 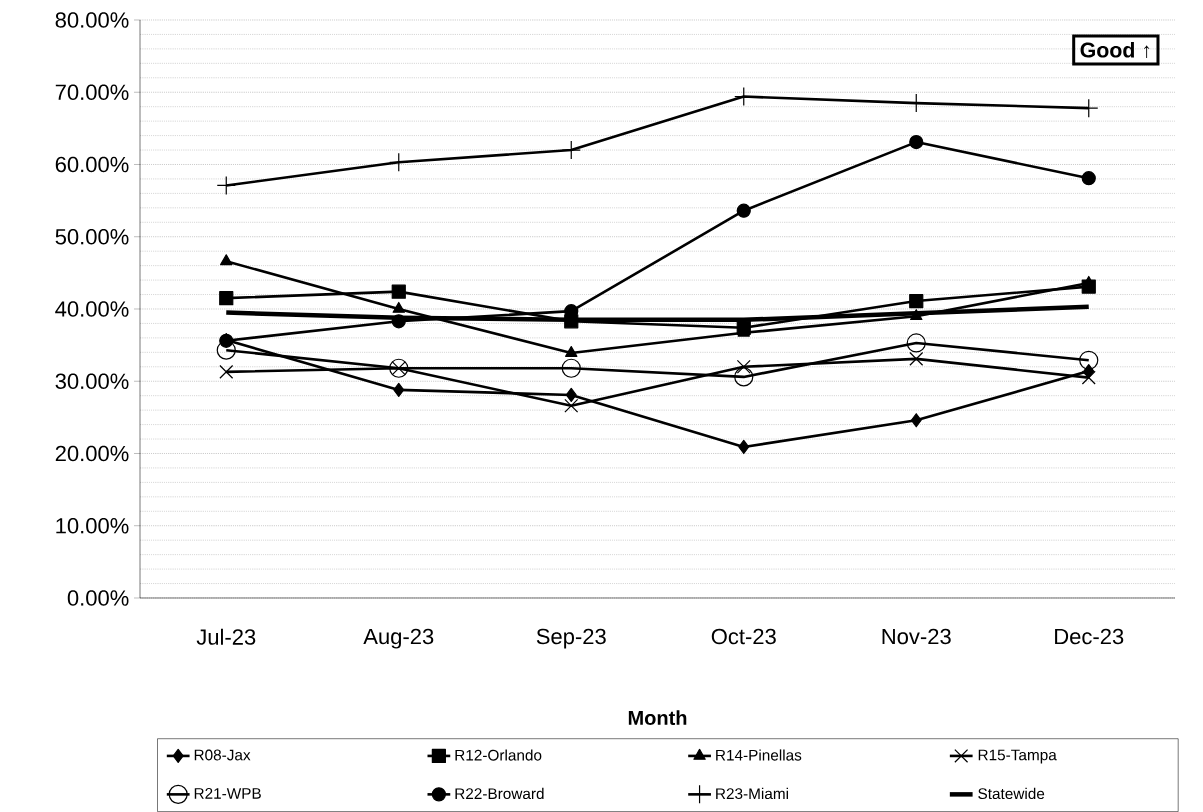 What do you see at coordinates (222, 755) in the screenshot?
I see `legend-label: R08-Jax` at bounding box center [222, 755].